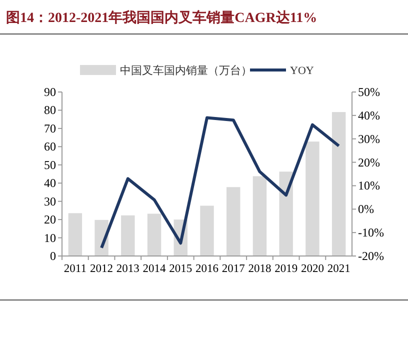 The height and width of the screenshot is (342, 408). What do you see at coordinates (50, 110) in the screenshot?
I see `y-tick-label: 80` at bounding box center [50, 110].